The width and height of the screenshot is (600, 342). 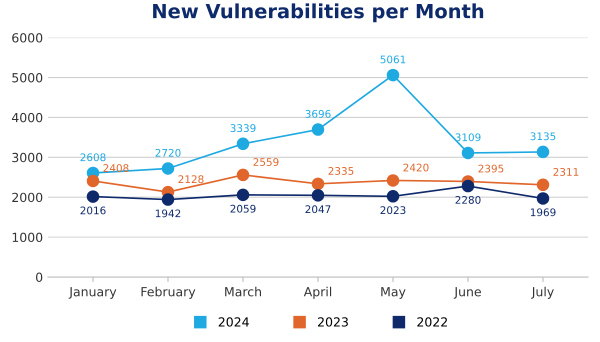 What do you see at coordinates (27, 237) in the screenshot?
I see `y-tick-label: 1000` at bounding box center [27, 237].